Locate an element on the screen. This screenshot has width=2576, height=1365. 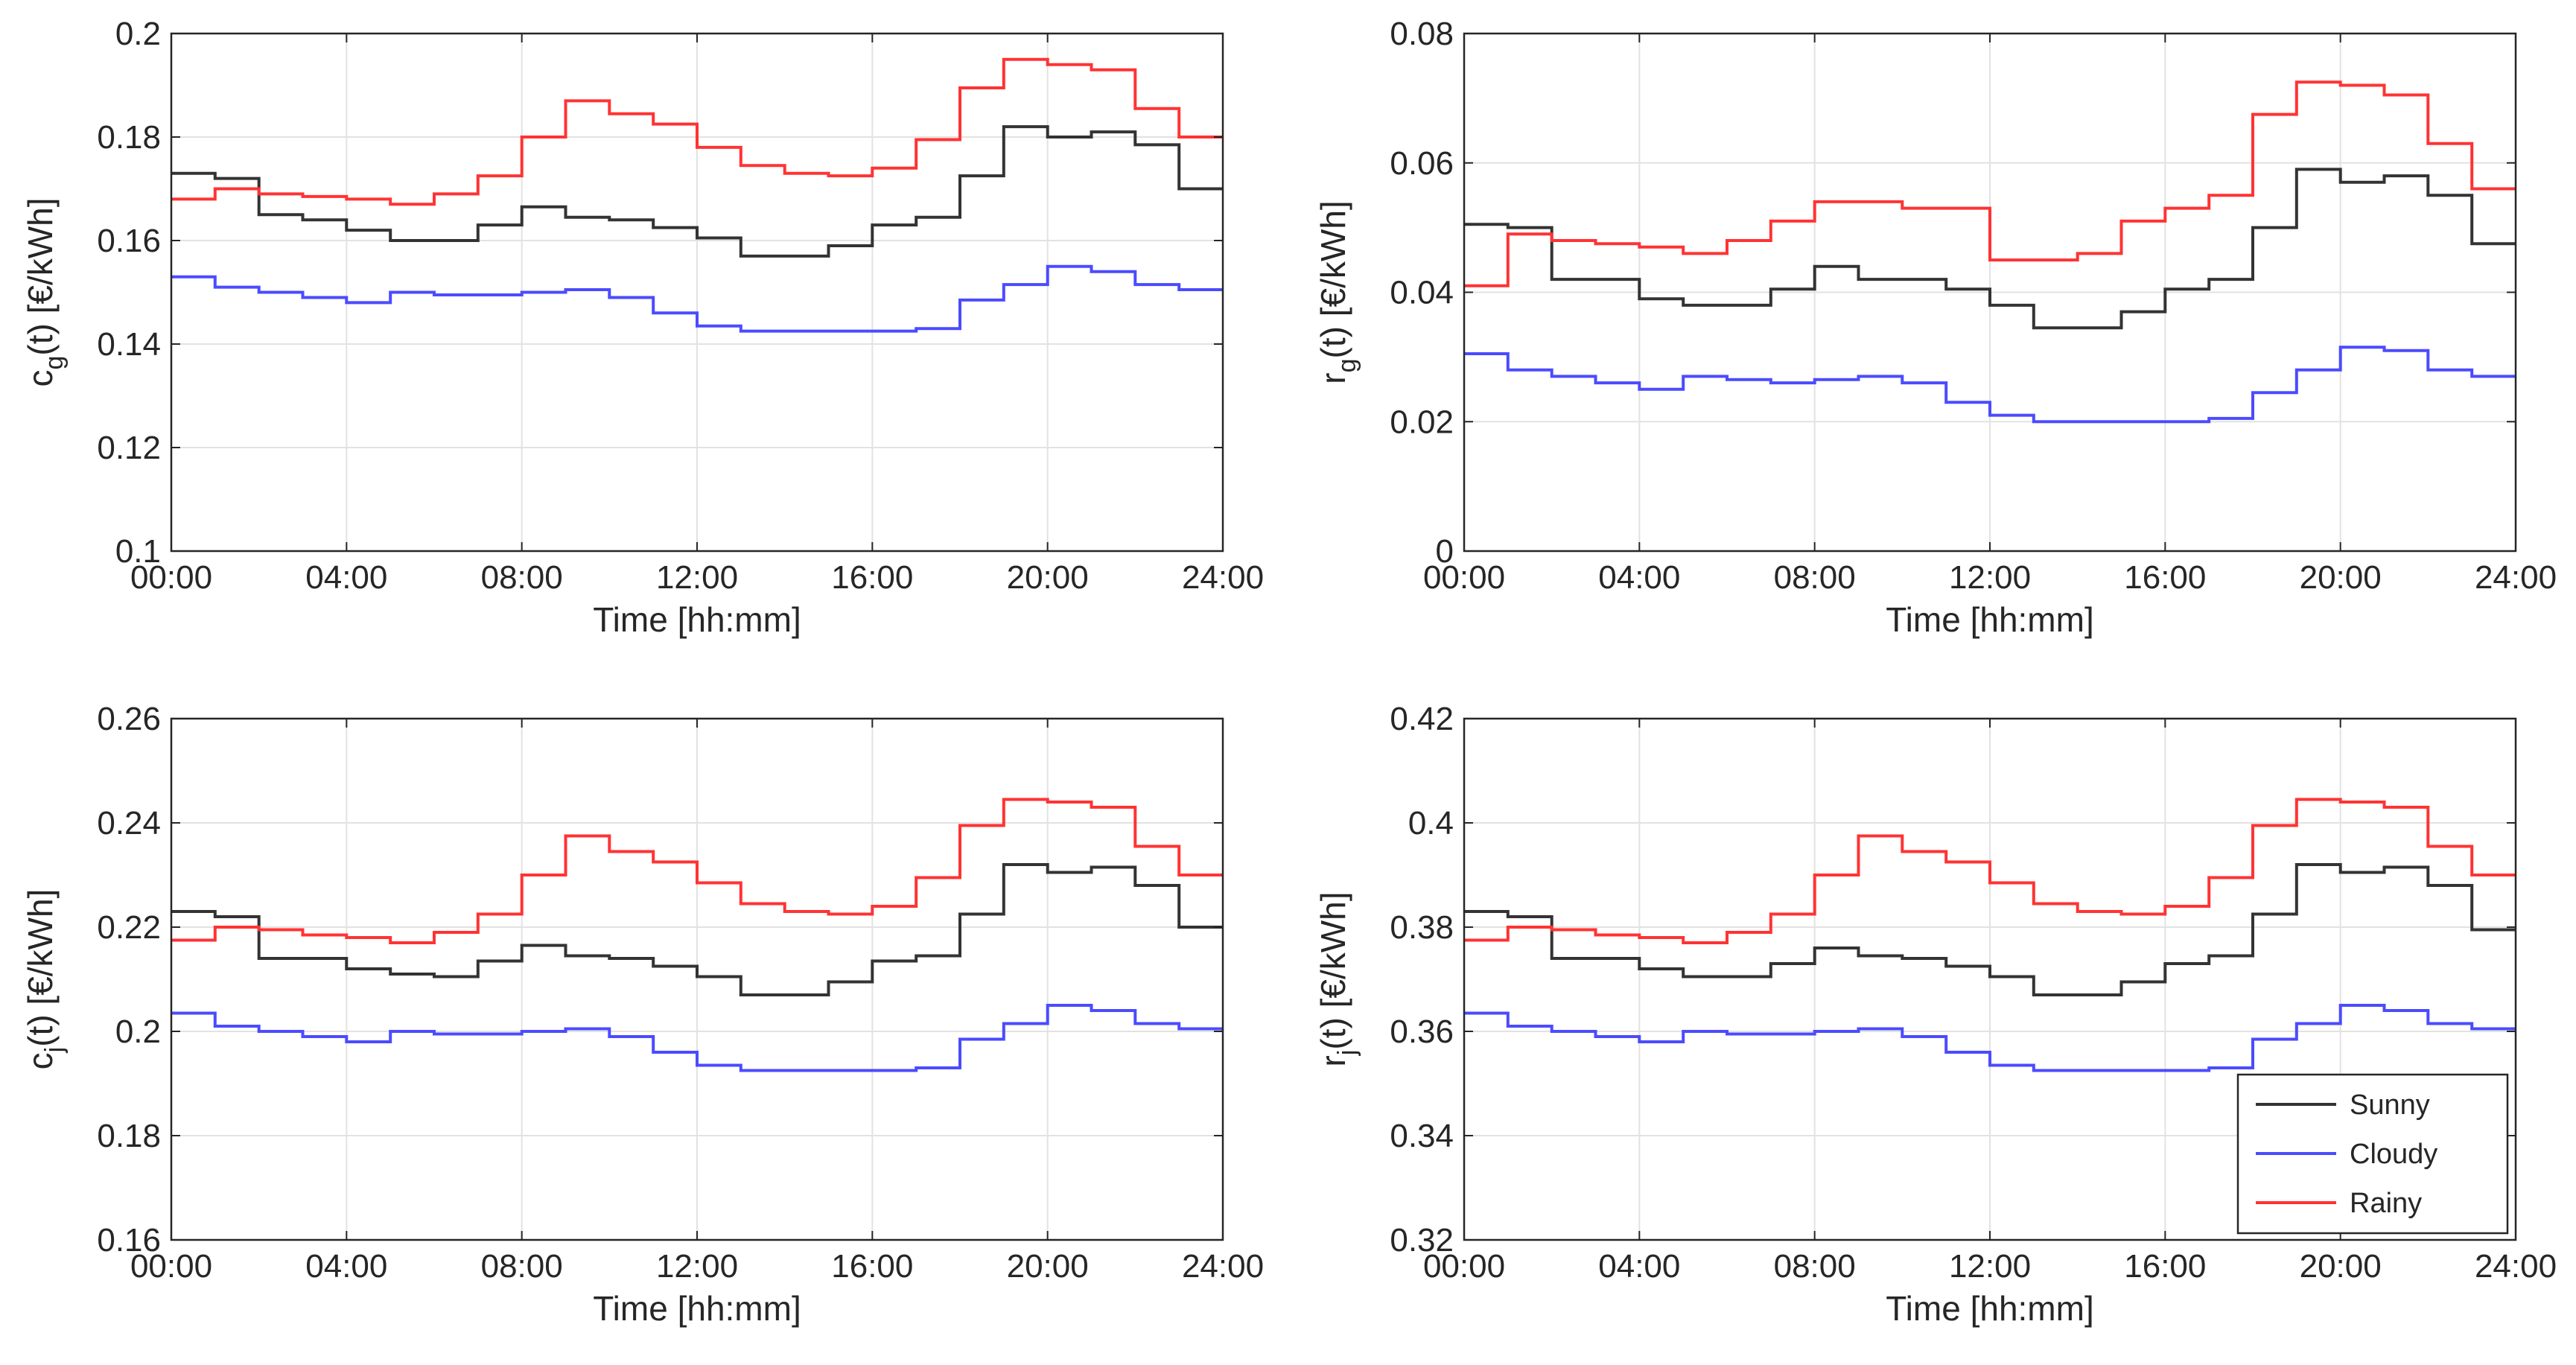
legend-label-sunny: Sunny is located at coordinates (2390, 1105).